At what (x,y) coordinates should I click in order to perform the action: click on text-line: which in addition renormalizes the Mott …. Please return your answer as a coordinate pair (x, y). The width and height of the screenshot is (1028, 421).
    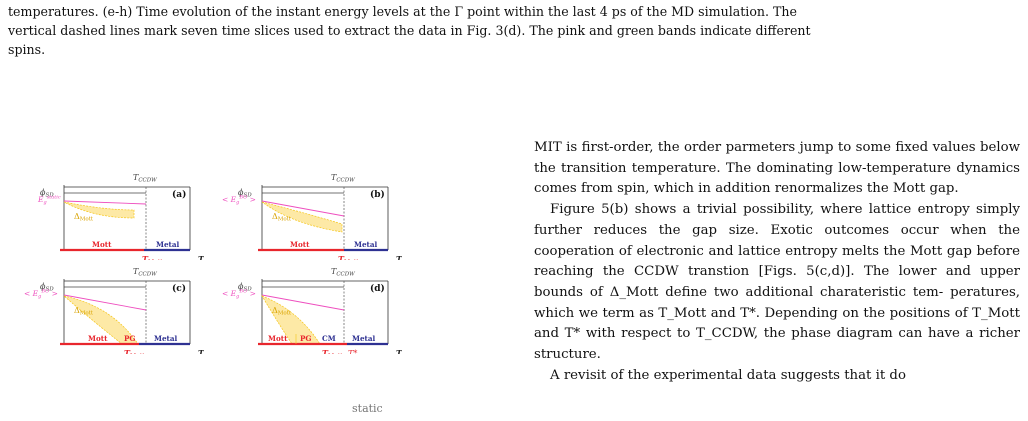
    Looking at the image, I should click on (806, 189).